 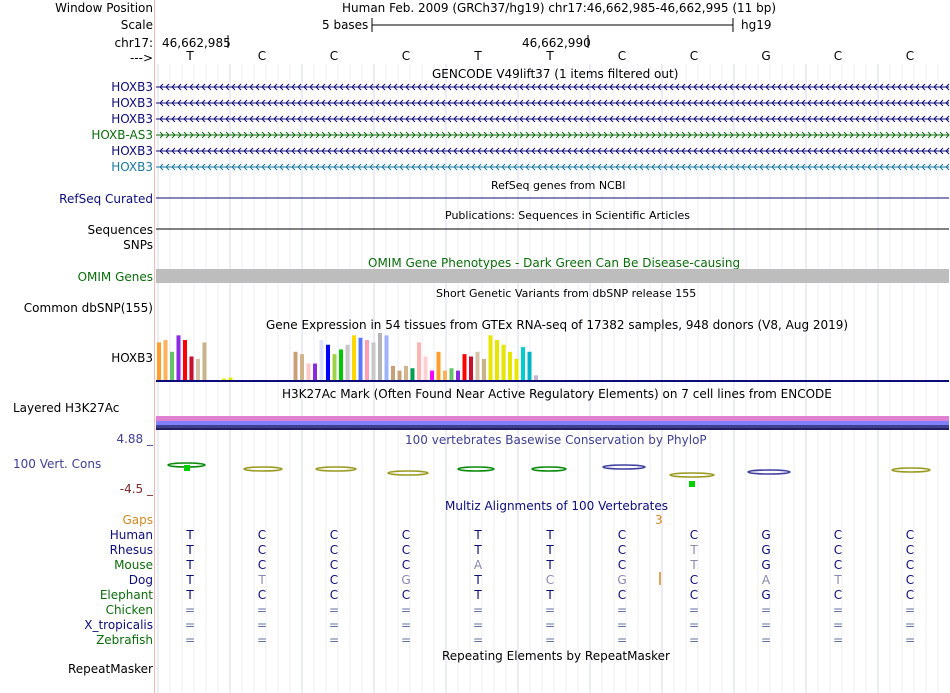 What do you see at coordinates (766, 56) in the screenshot?
I see `reference-base: G` at bounding box center [766, 56].